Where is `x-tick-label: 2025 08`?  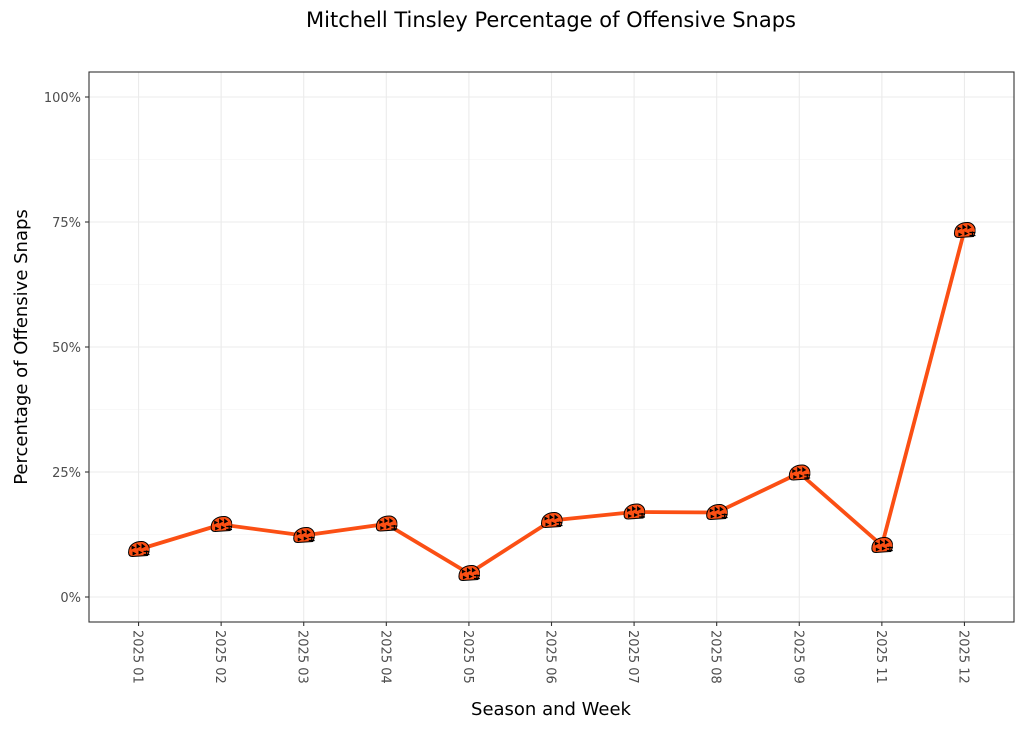
x-tick-label: 2025 08 is located at coordinates (715, 657).